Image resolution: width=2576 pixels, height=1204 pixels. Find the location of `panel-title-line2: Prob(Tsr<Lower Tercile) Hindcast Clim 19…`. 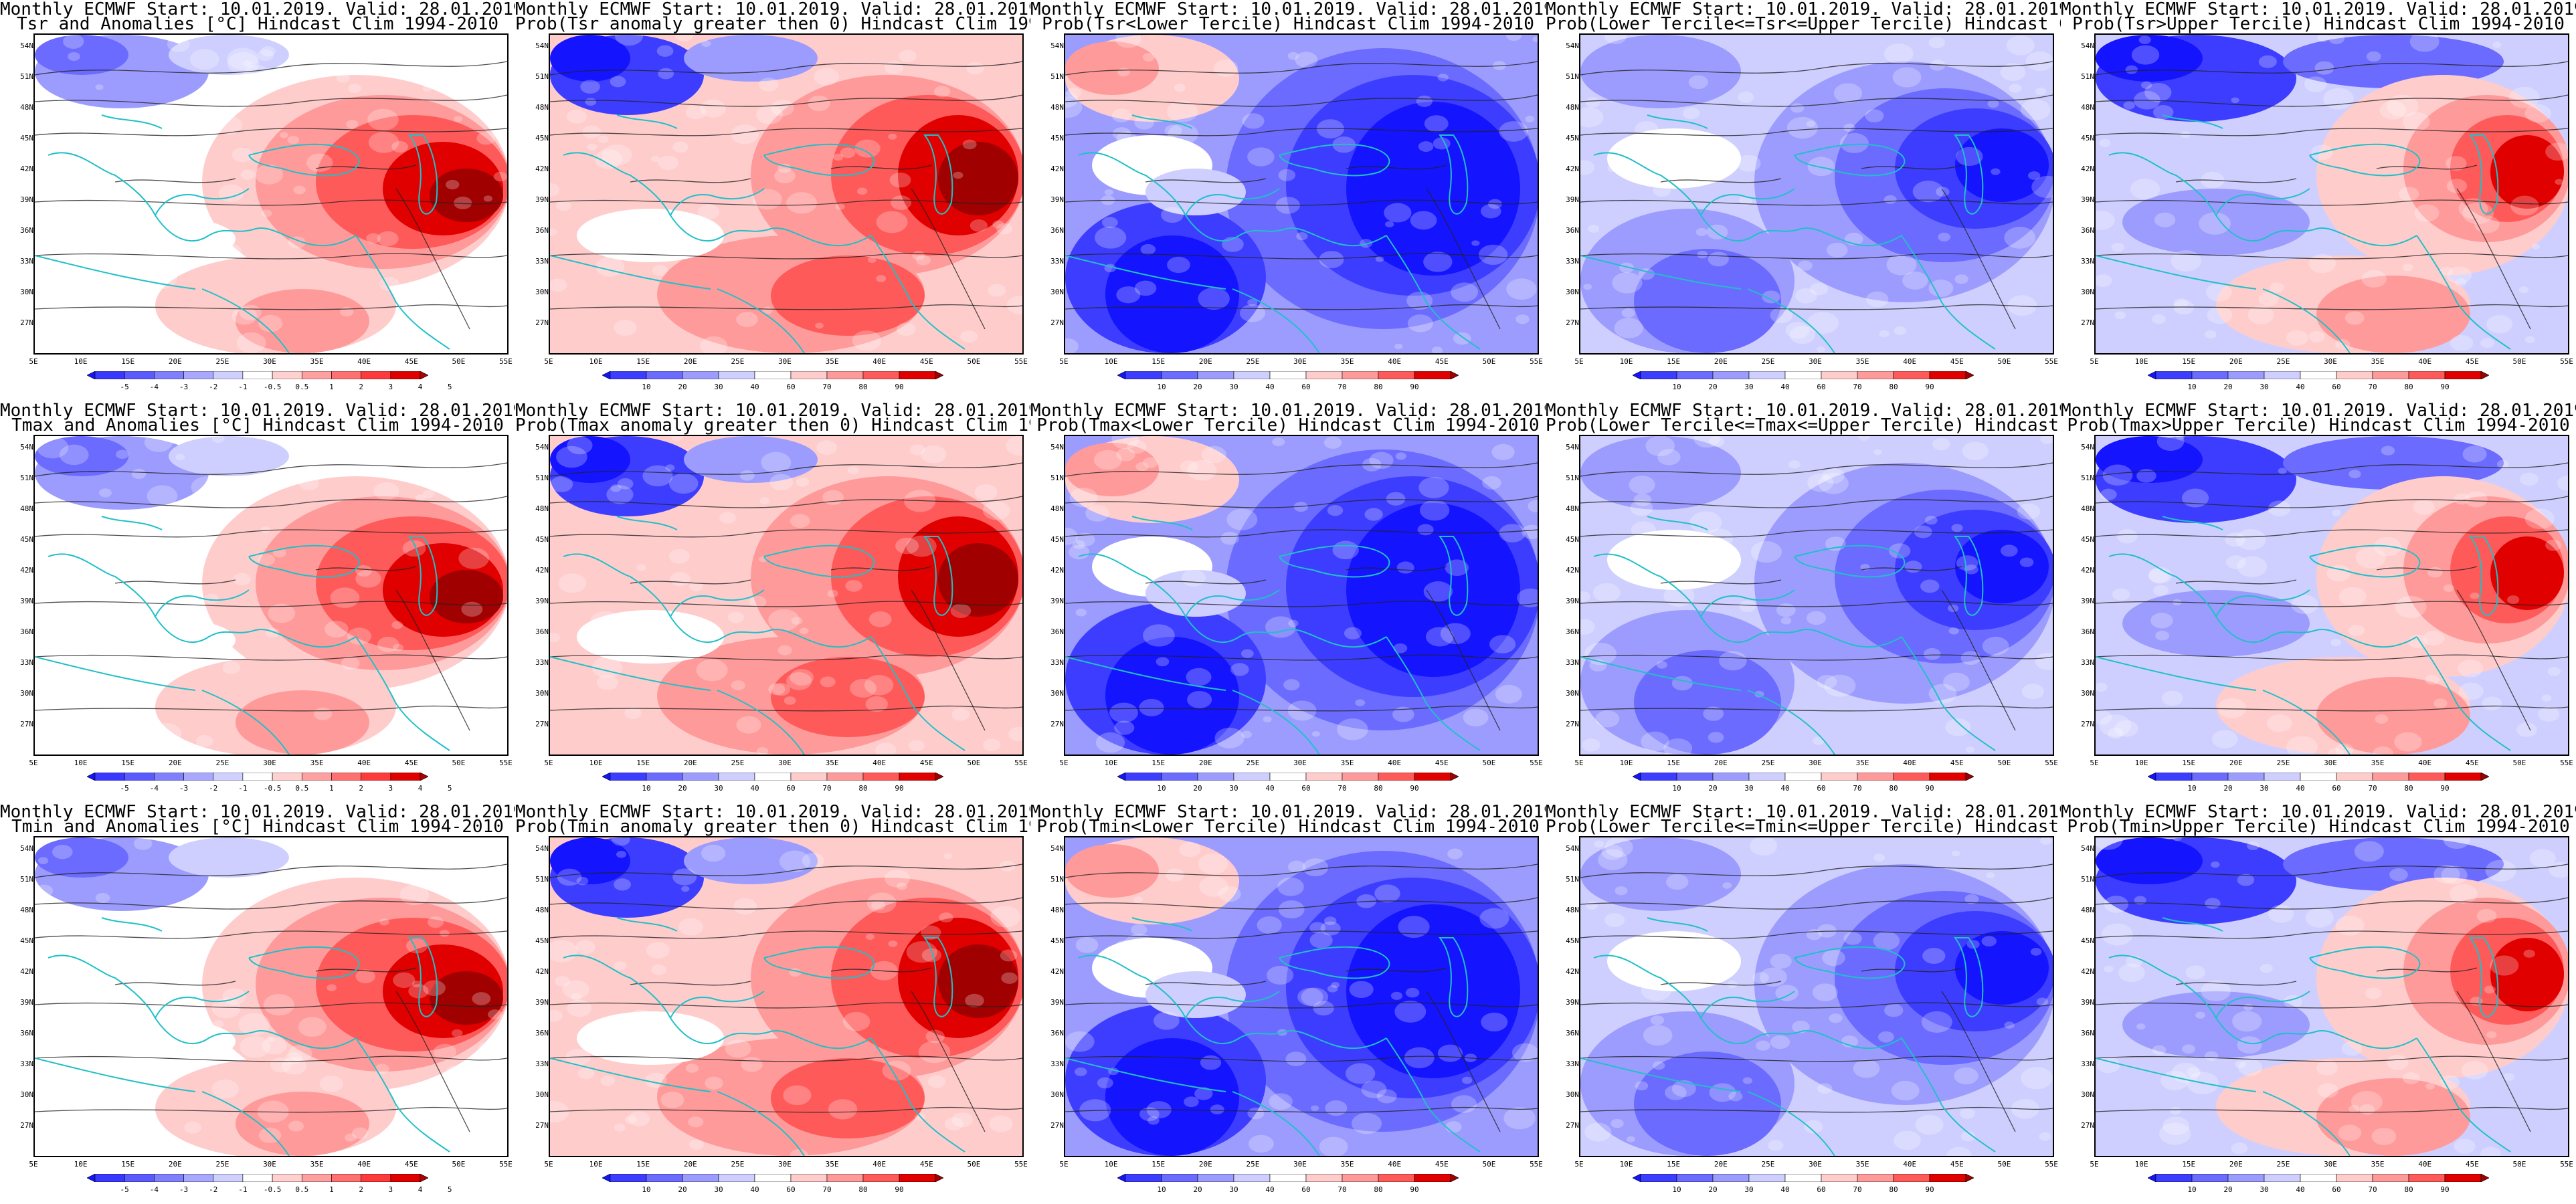

panel-title-line2: Prob(Tsr<Lower Tercile) Hindcast Clim 19… is located at coordinates (1288, 24).